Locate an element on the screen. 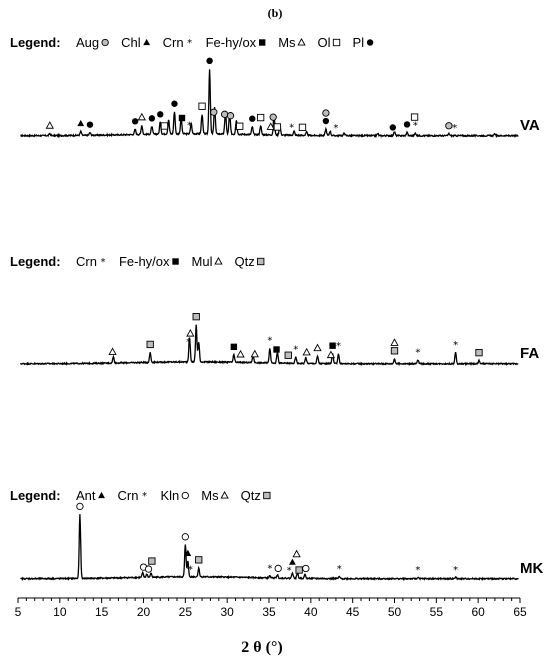 The image size is (550, 666). x-tick-label: 65 is located at coordinates (520, 612).